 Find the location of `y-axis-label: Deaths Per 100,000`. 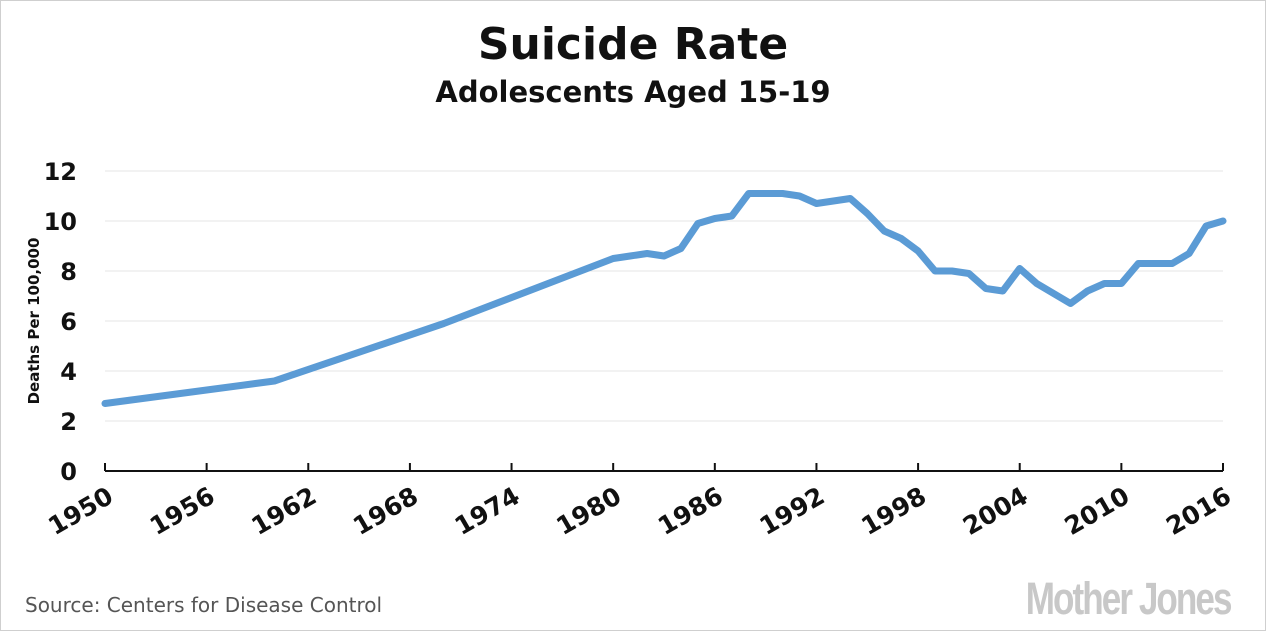

y-axis-label: Deaths Per 100,000 is located at coordinates (34, 321).